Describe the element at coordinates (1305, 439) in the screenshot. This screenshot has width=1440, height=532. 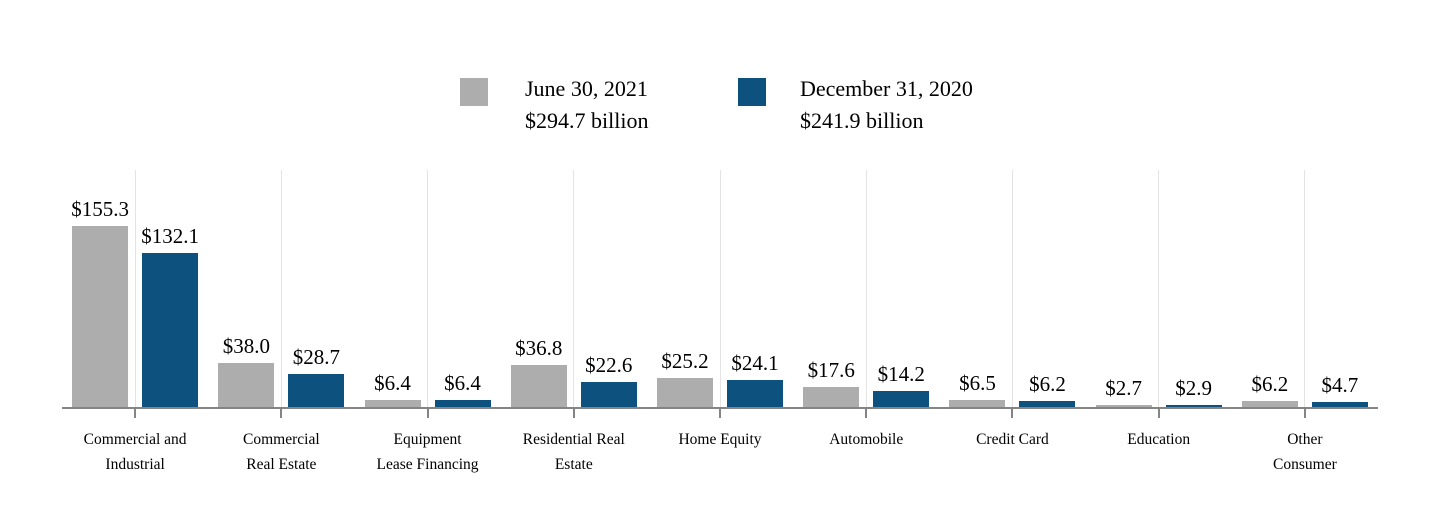
I see `category-label-line: Other` at that location.